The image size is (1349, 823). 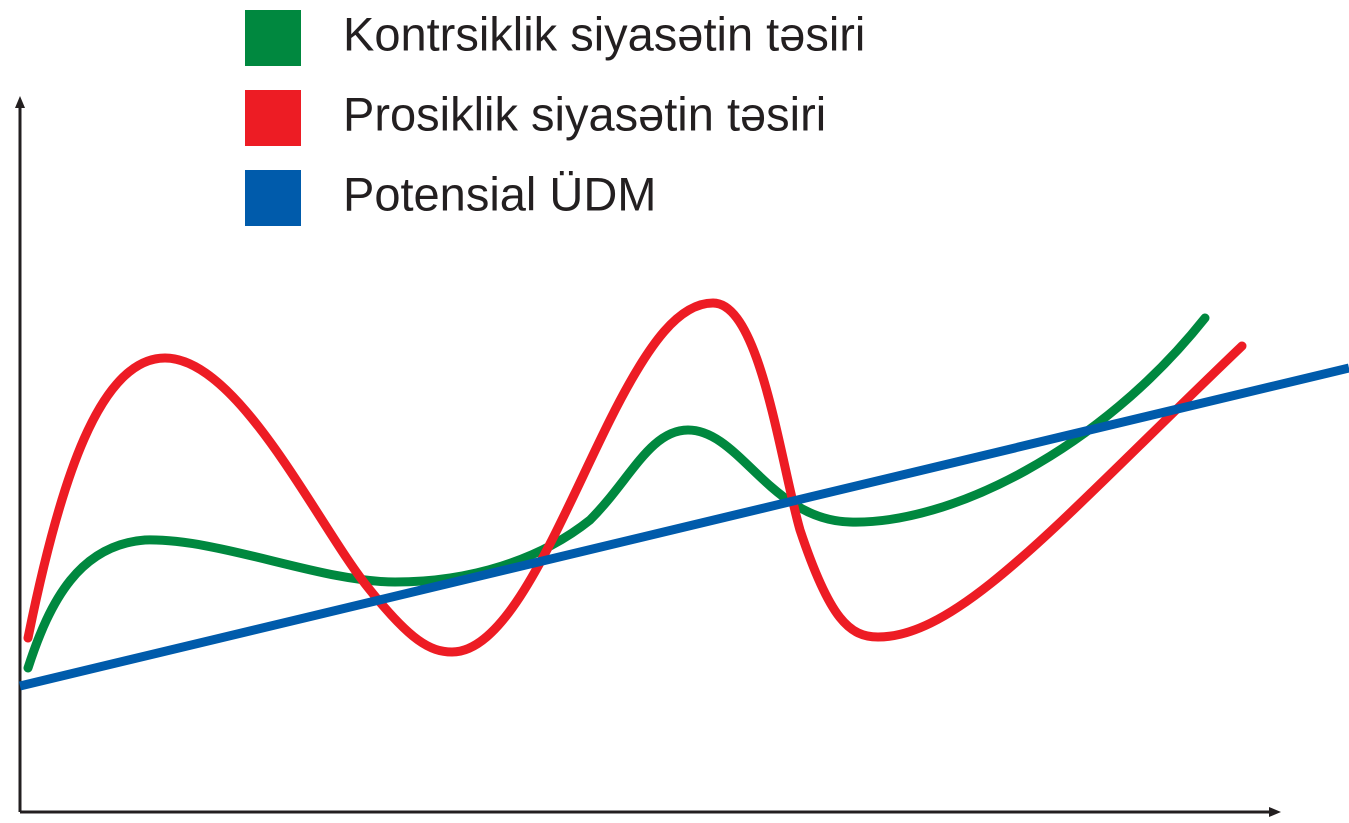 What do you see at coordinates (499, 193) in the screenshot?
I see `legend-label: Potensial ÜDM` at bounding box center [499, 193].